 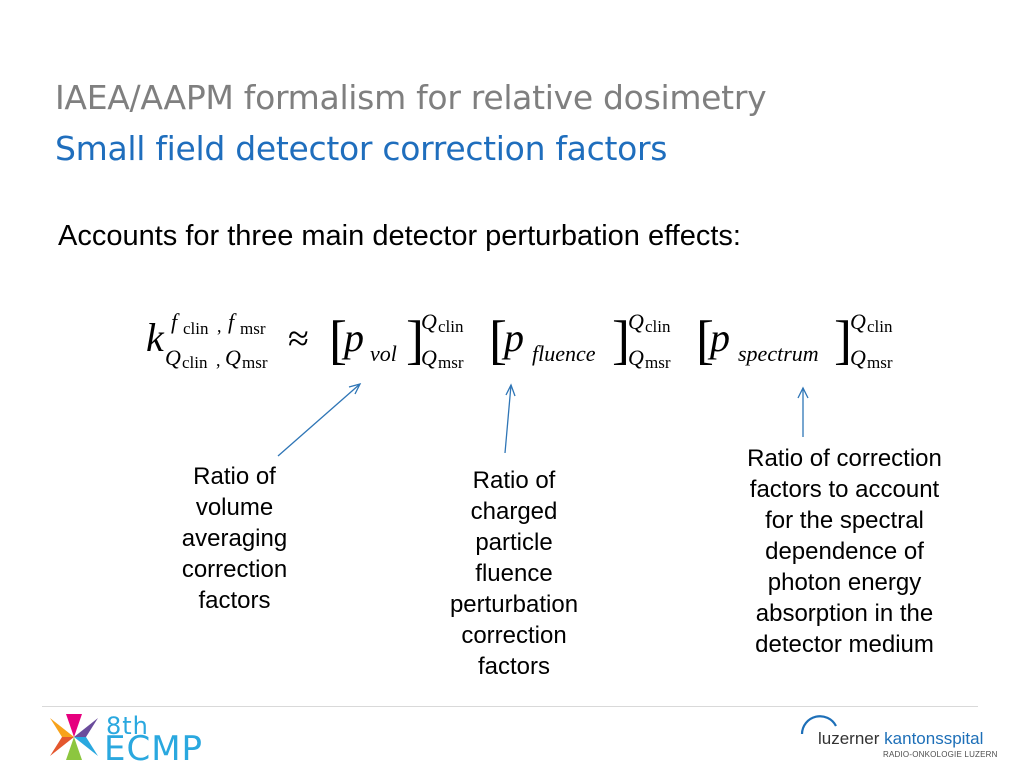 I want to click on eq-p-spectrum: p, so click(x=718, y=337).